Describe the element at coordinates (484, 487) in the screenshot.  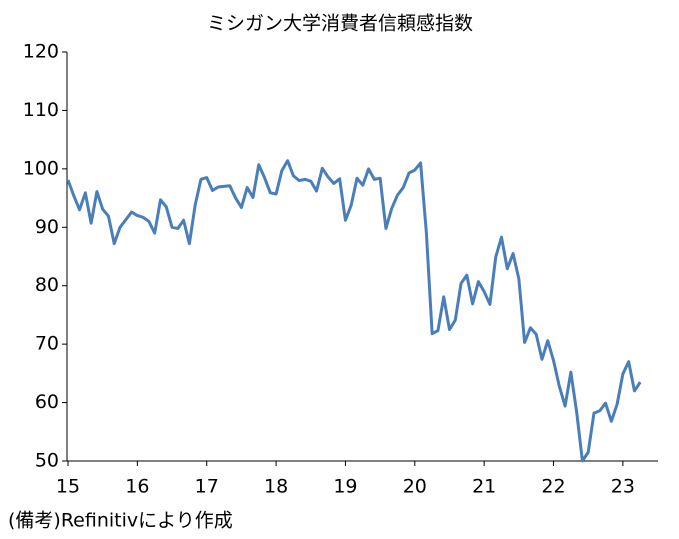
I see `x-tick-label: 21` at that location.